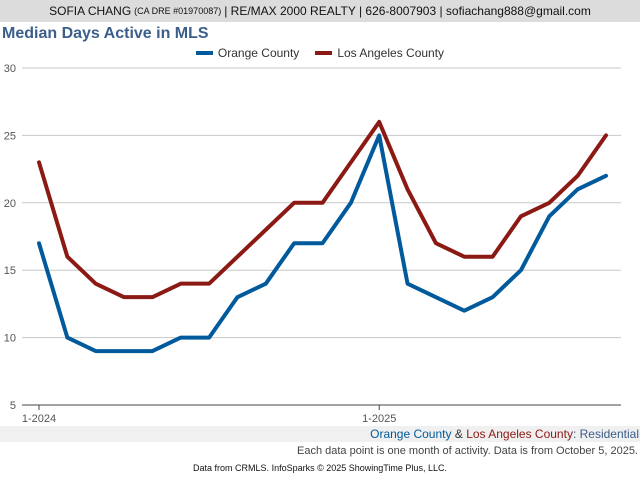  I want to click on data-point-orange-county-2-2024, so click(67, 338).